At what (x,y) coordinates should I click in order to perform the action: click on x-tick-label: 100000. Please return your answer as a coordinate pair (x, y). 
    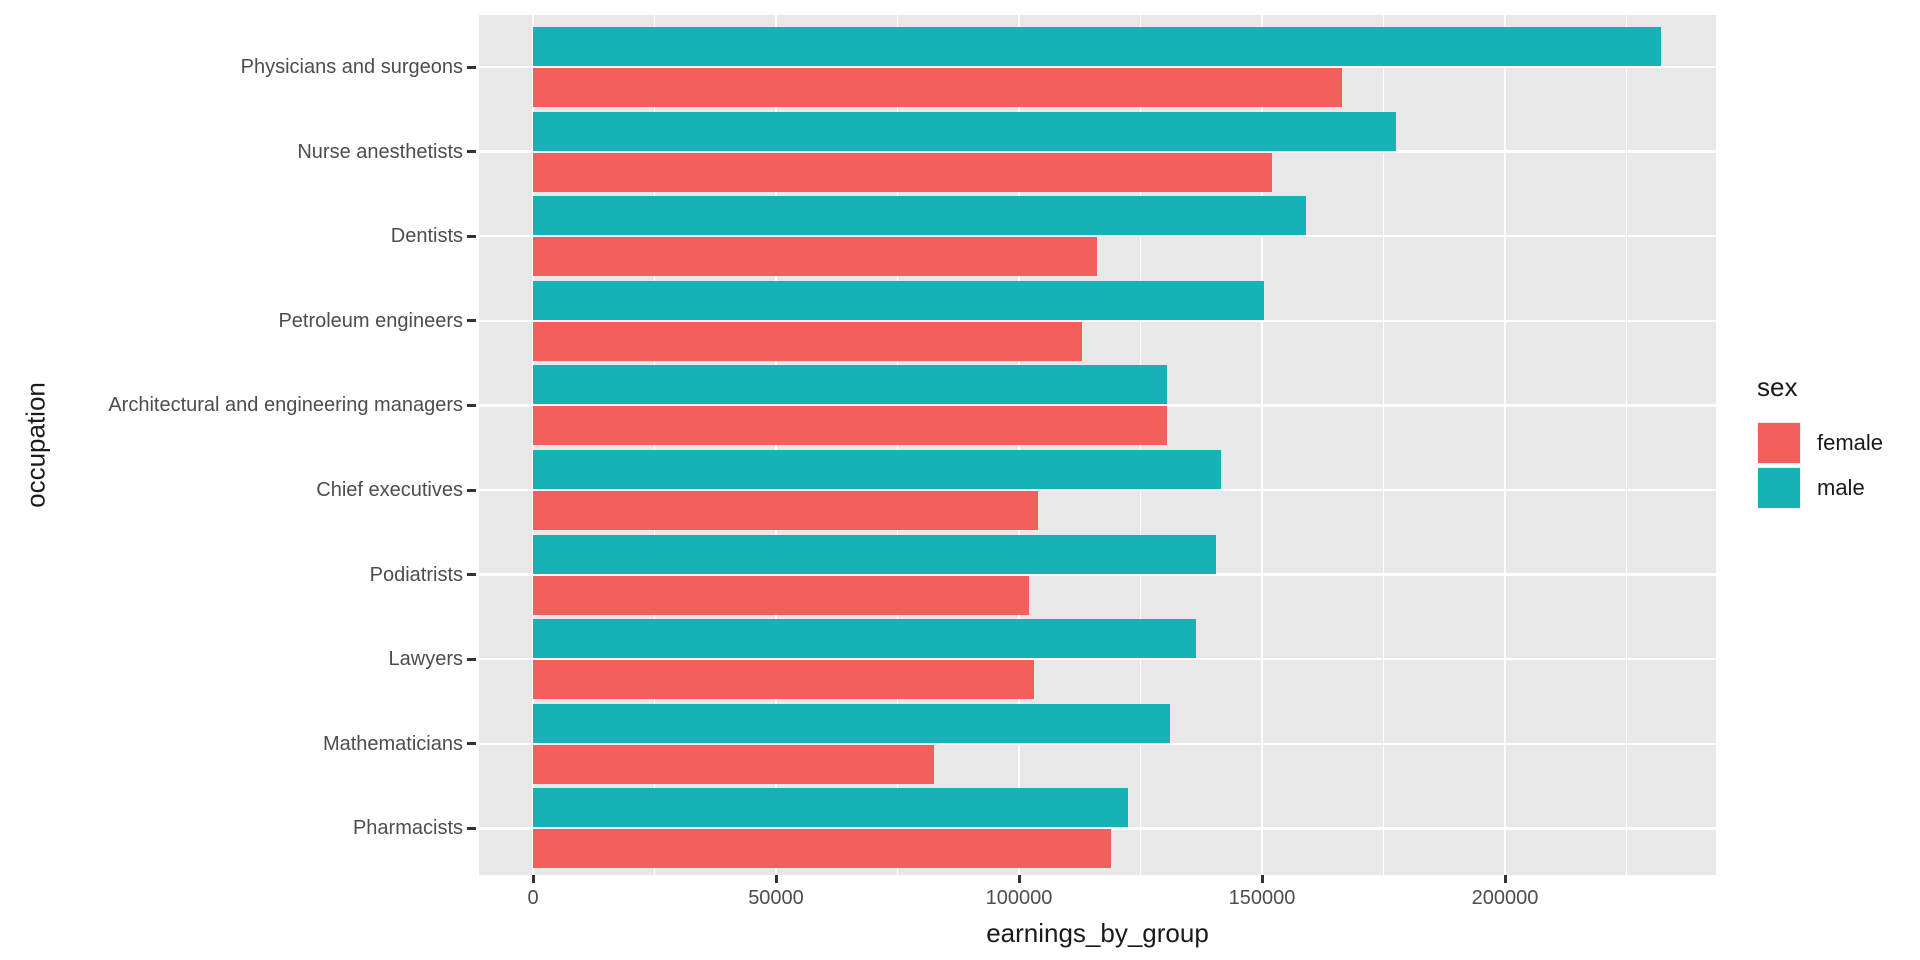
    Looking at the image, I should click on (1019, 898).